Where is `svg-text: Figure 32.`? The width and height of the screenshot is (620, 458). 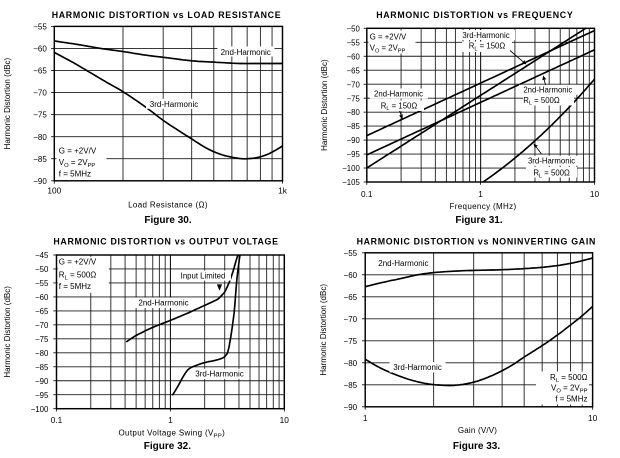
svg-text: Figure 32. is located at coordinates (167, 446).